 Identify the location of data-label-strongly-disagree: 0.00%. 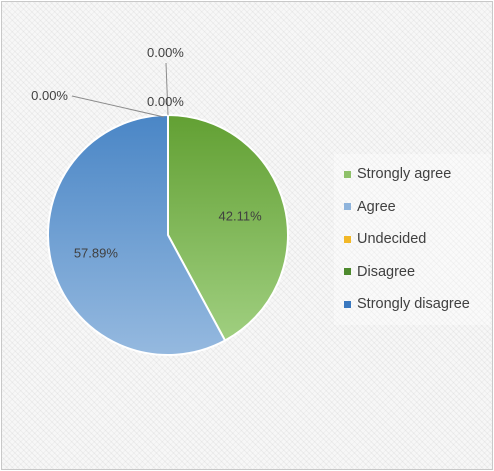
(165, 101).